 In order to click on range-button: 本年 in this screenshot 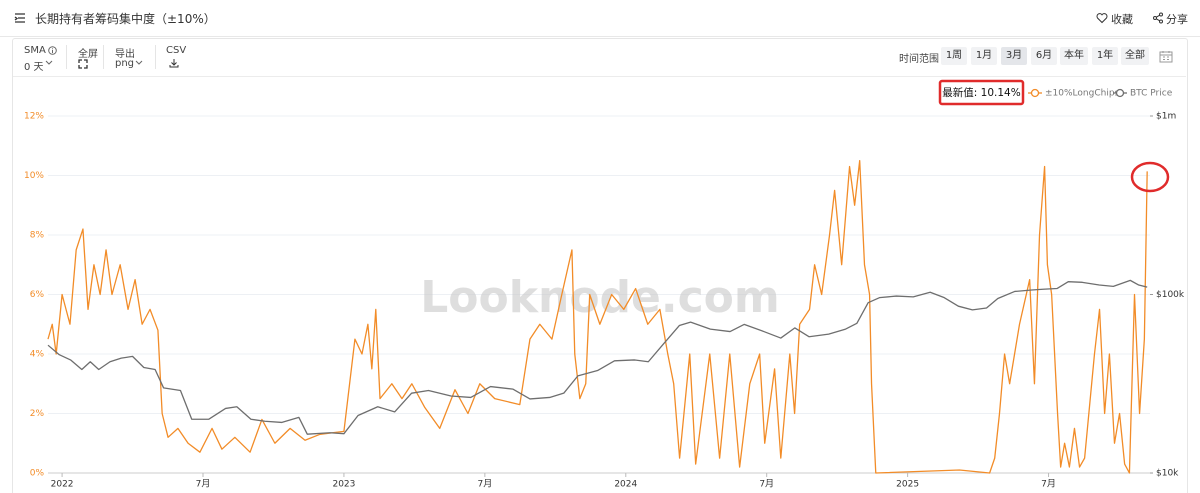, I will do `click(1074, 56)`.